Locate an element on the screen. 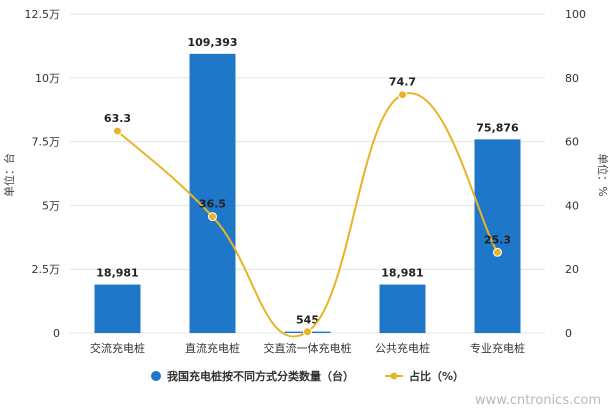 The height and width of the screenshot is (412, 610). left-tick-label: 5万 is located at coordinates (51, 205).